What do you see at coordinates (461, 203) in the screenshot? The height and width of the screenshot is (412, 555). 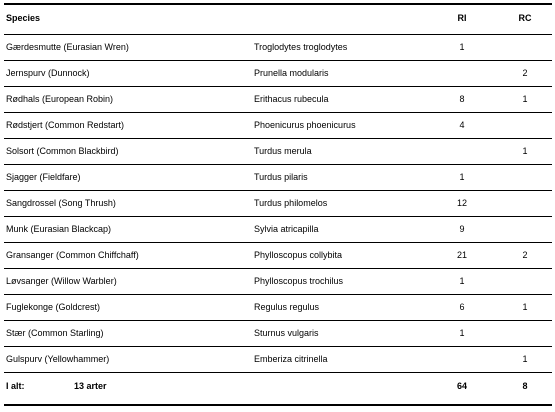 I see `ri-count: 12` at bounding box center [461, 203].